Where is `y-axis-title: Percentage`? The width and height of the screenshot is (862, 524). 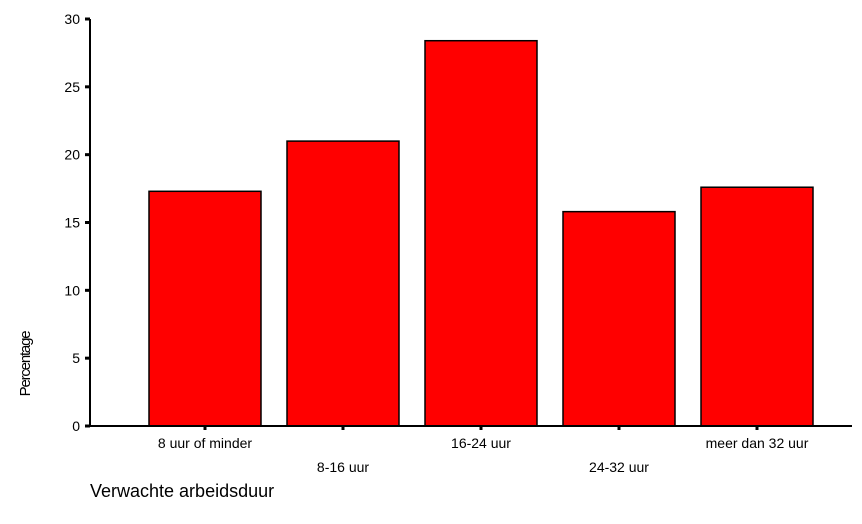 y-axis-title: Percentage is located at coordinates (25, 364).